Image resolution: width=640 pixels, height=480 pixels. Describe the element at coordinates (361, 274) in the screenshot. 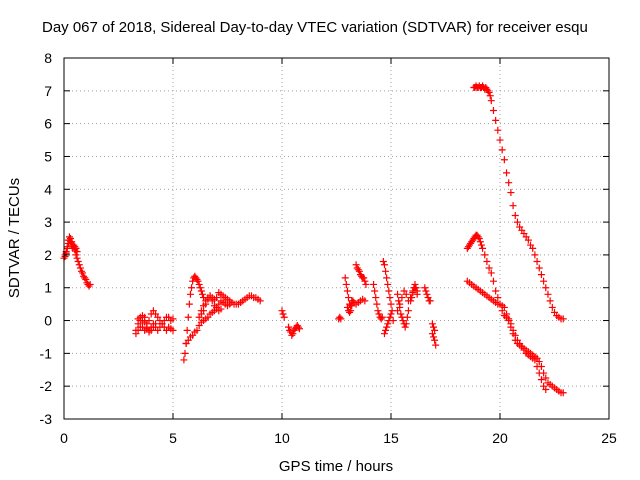

I see `series-arc-13h-c` at that location.